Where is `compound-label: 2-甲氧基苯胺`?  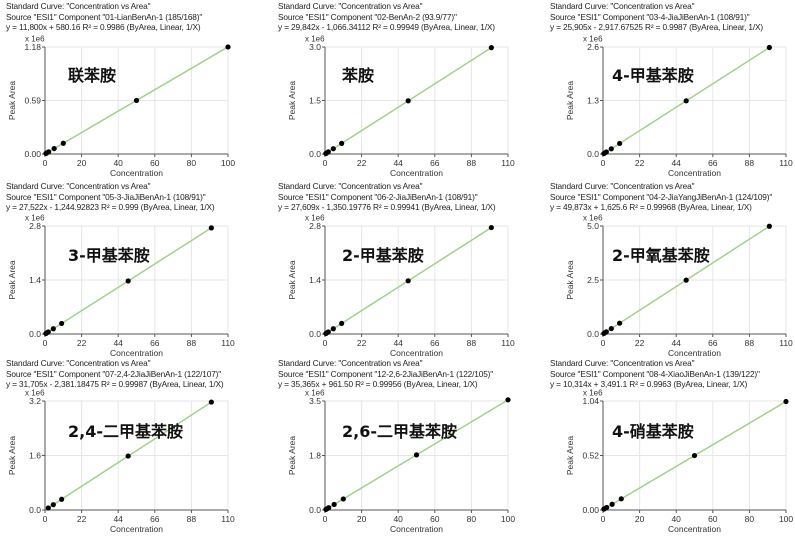 compound-label: 2-甲氧基苯胺 is located at coordinates (661, 255).